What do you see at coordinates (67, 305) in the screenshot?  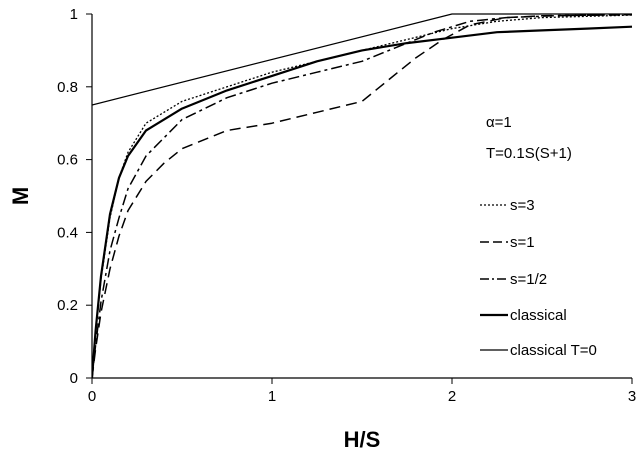 I see `y-tick-label: 0.2` at bounding box center [67, 305].